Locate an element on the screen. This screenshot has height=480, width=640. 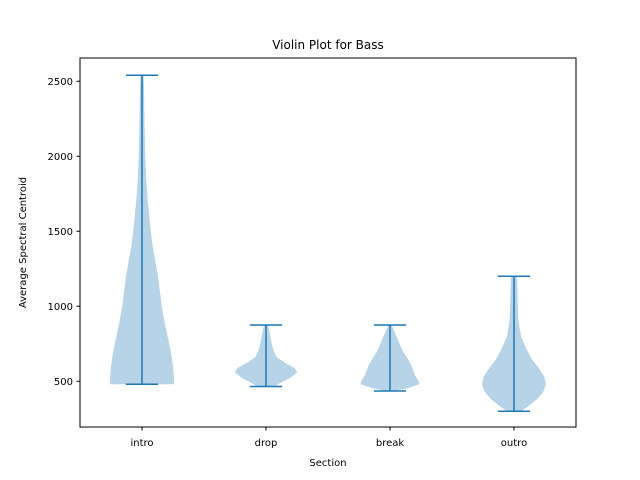
x-axis: intro drop break outro is located at coordinates (328, 438).